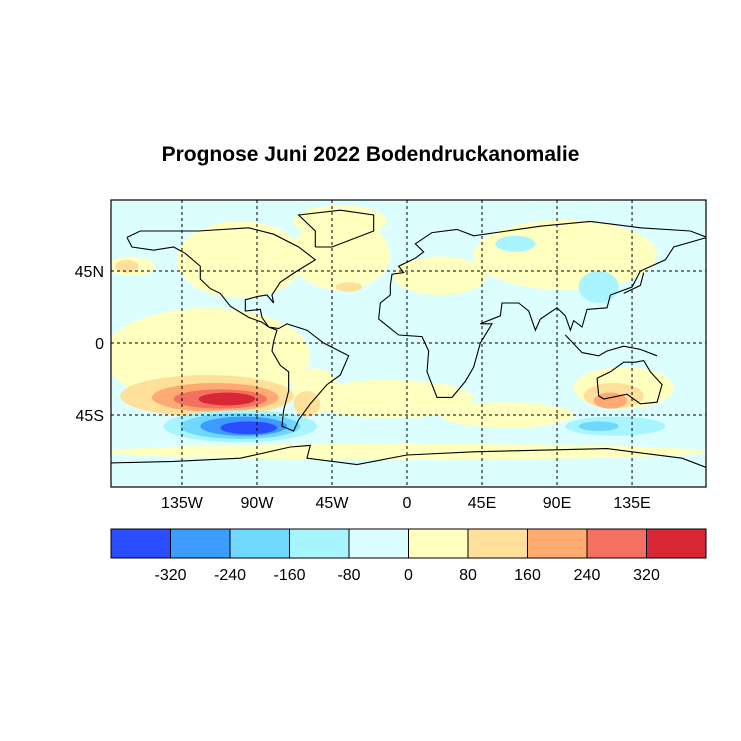 Image resolution: width=741 pixels, height=741 pixels. What do you see at coordinates (408, 575) in the screenshot?
I see `colorbar-tick-label: 0` at bounding box center [408, 575].